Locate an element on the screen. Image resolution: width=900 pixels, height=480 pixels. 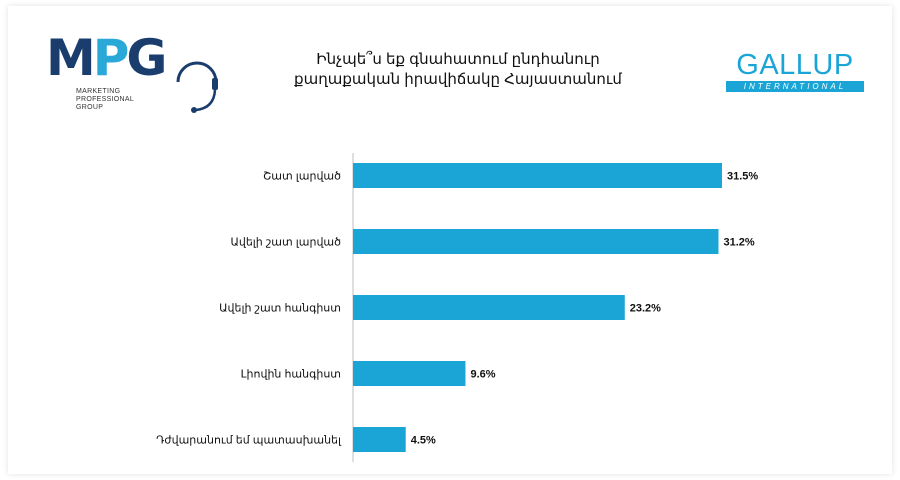
mpg-letter-p: P is located at coordinates (111, 58).